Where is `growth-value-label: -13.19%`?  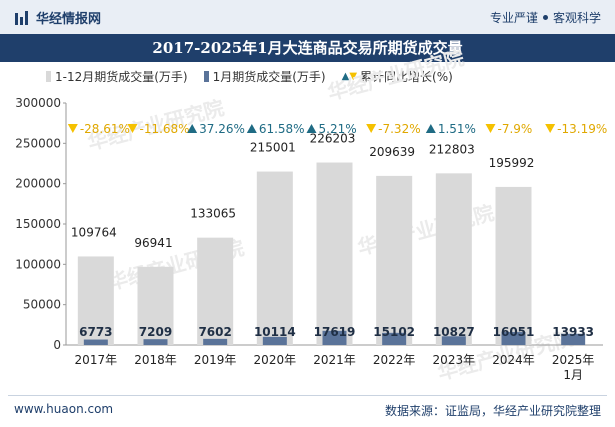
growth-value-label: -13.19% is located at coordinates (582, 129).